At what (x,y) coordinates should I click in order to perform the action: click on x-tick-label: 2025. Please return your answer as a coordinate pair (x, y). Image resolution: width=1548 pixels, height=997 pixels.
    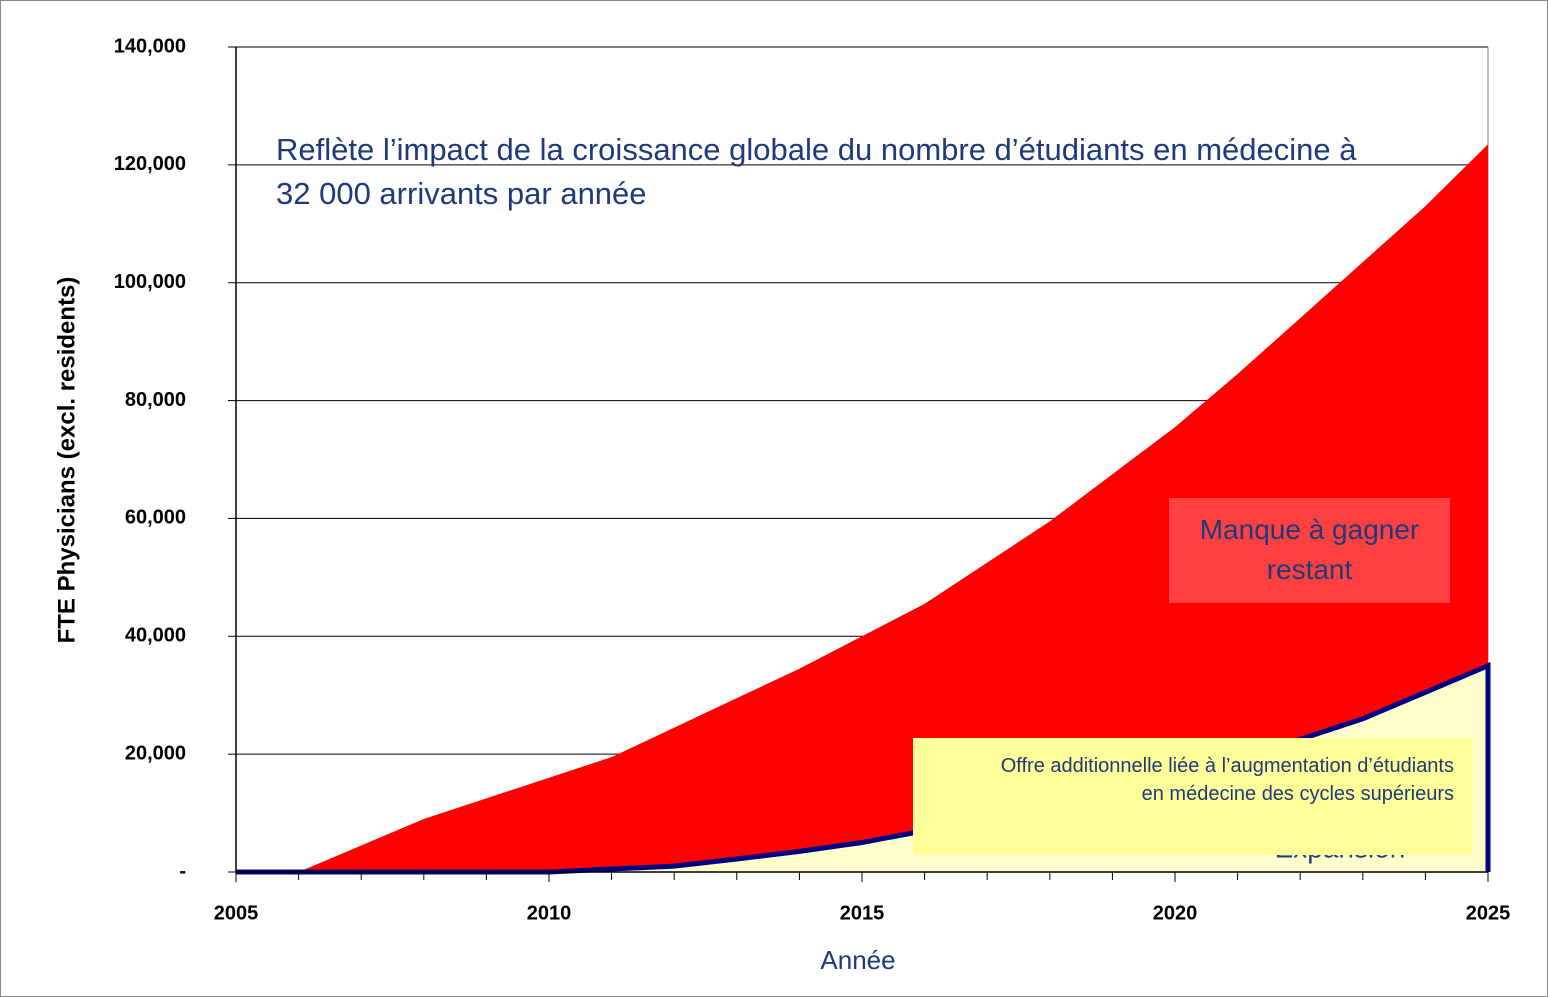
    Looking at the image, I should click on (1488, 913).